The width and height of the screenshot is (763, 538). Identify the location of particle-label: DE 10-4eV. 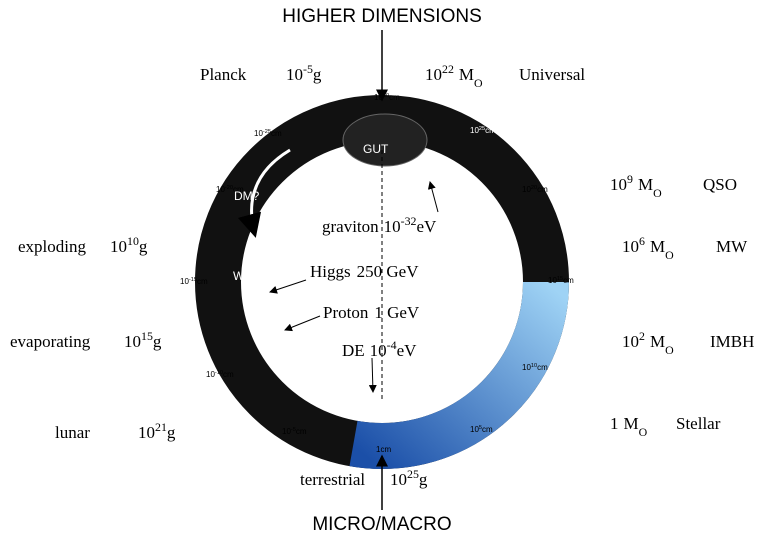
(379, 349).